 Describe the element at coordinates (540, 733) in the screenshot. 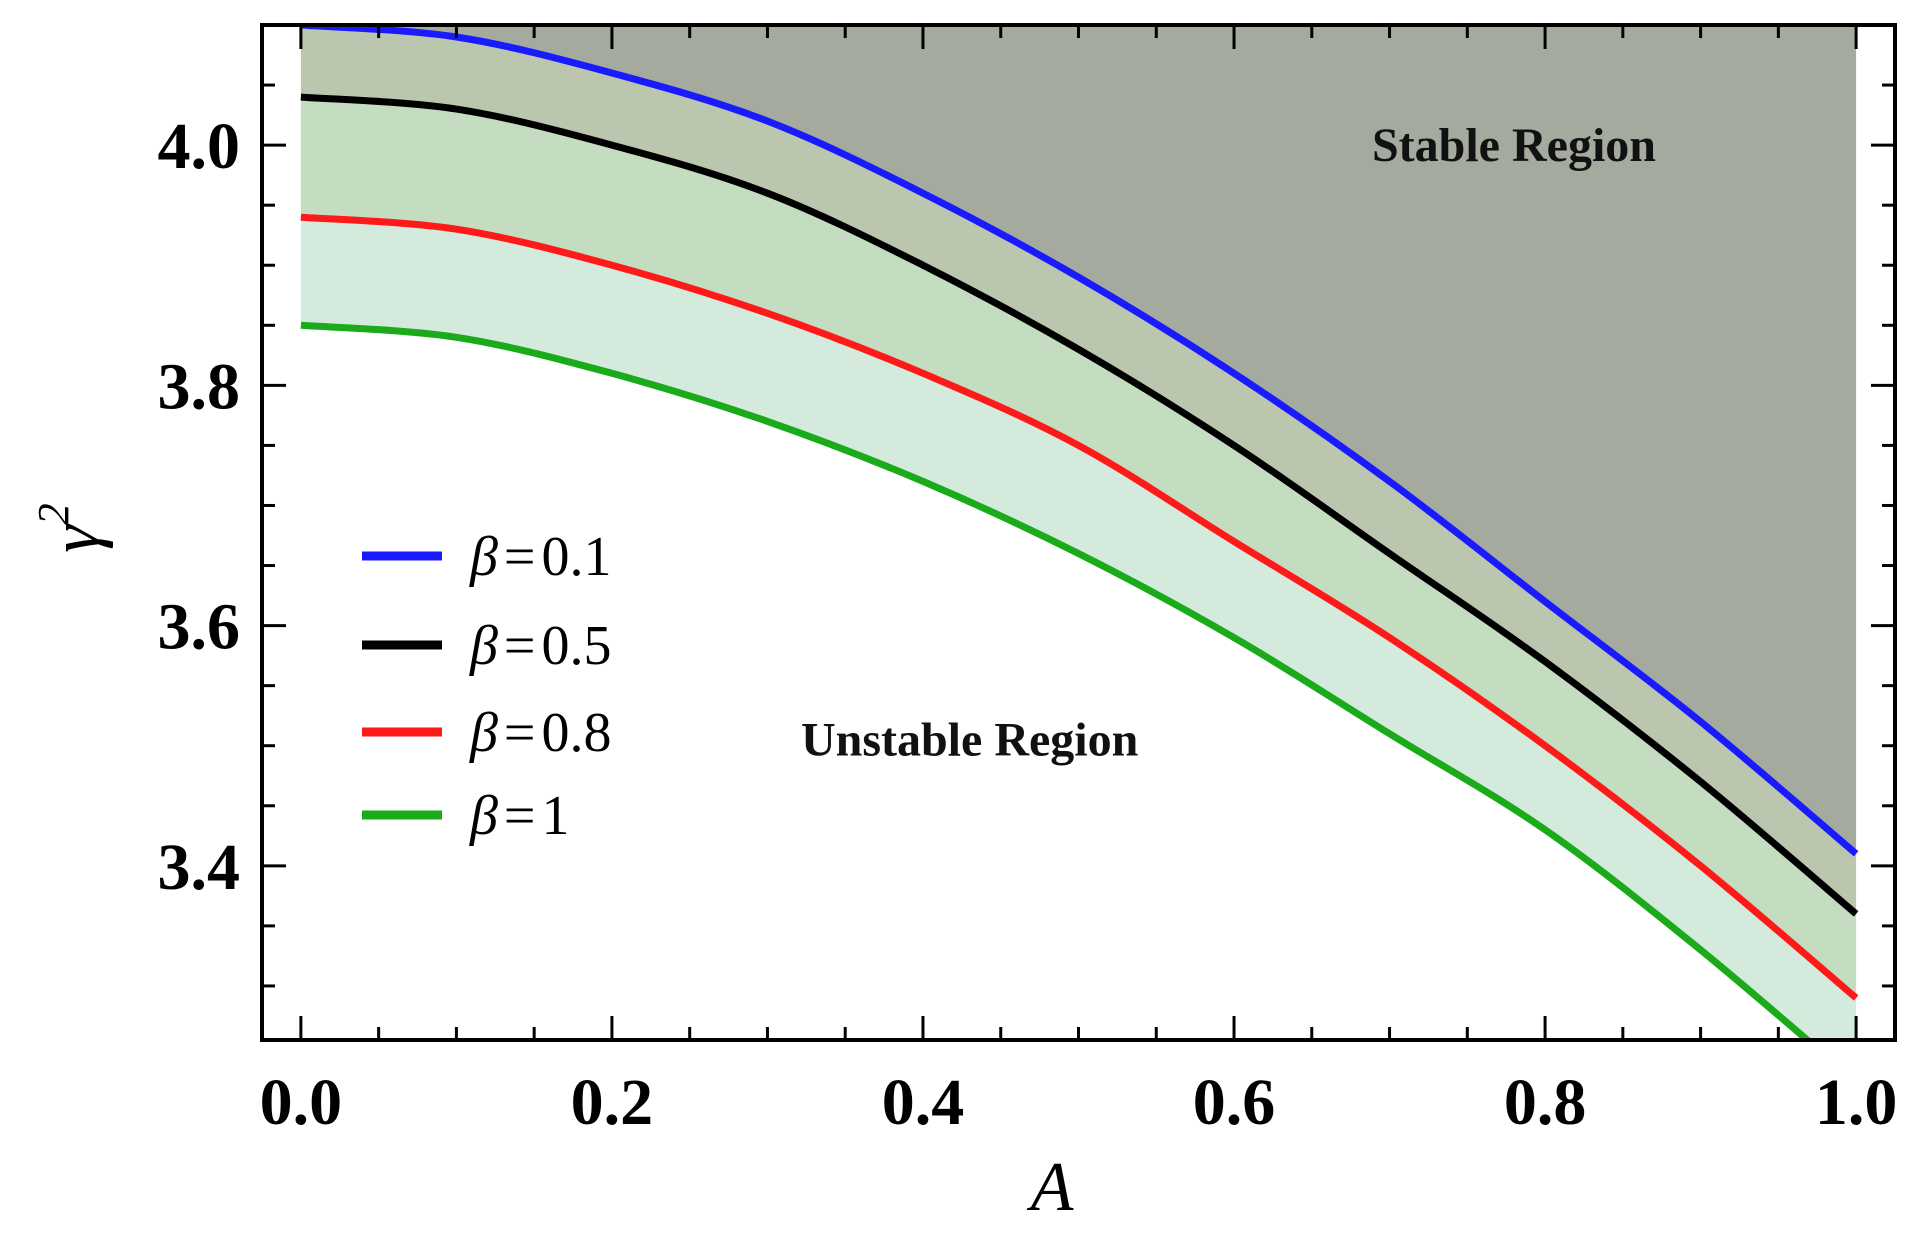

I see `legend-label-3: β = 0.8` at that location.